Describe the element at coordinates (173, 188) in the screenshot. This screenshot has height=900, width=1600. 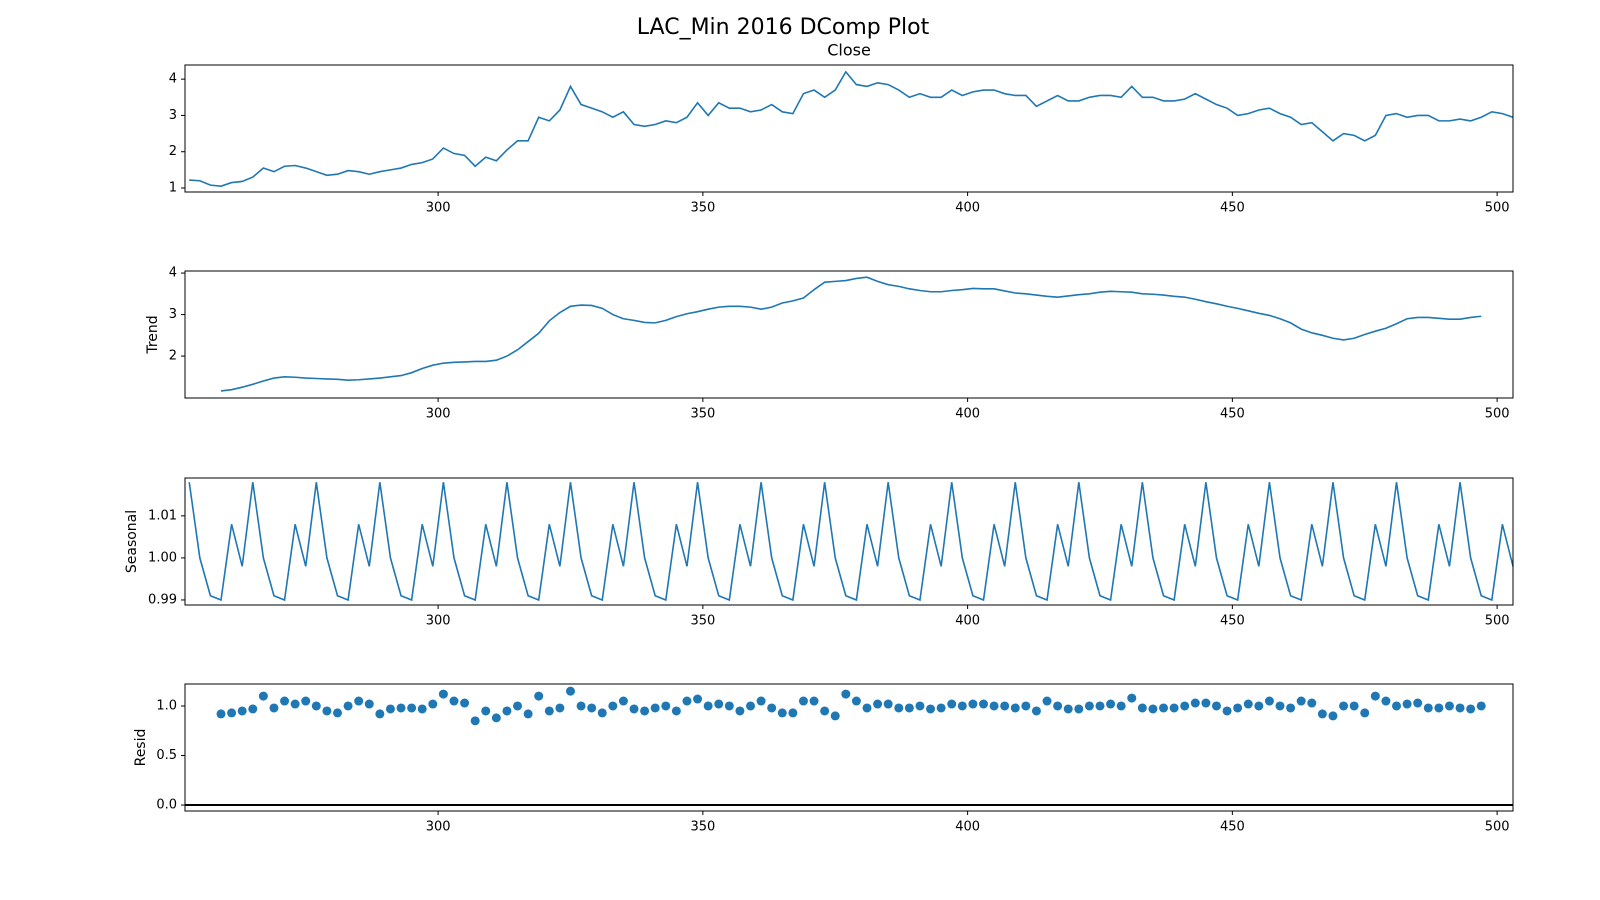
I see `y-tick-label: 1` at that location.